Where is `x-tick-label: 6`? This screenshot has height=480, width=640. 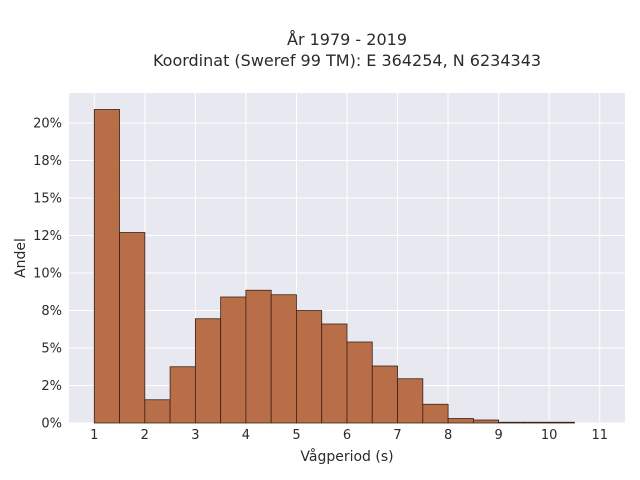 x-tick-label: 6 is located at coordinates (347, 435).